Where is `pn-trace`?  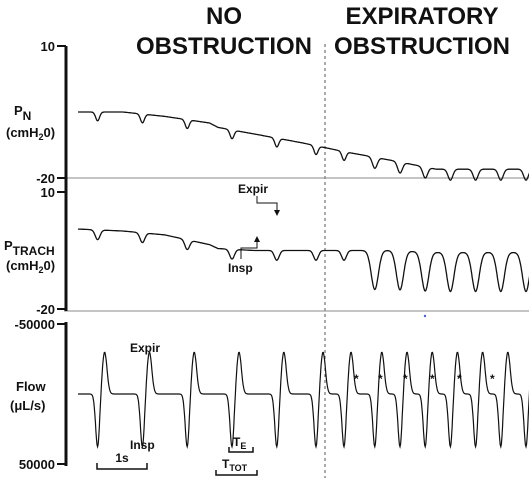 pn-trace is located at coordinates (303, 146).